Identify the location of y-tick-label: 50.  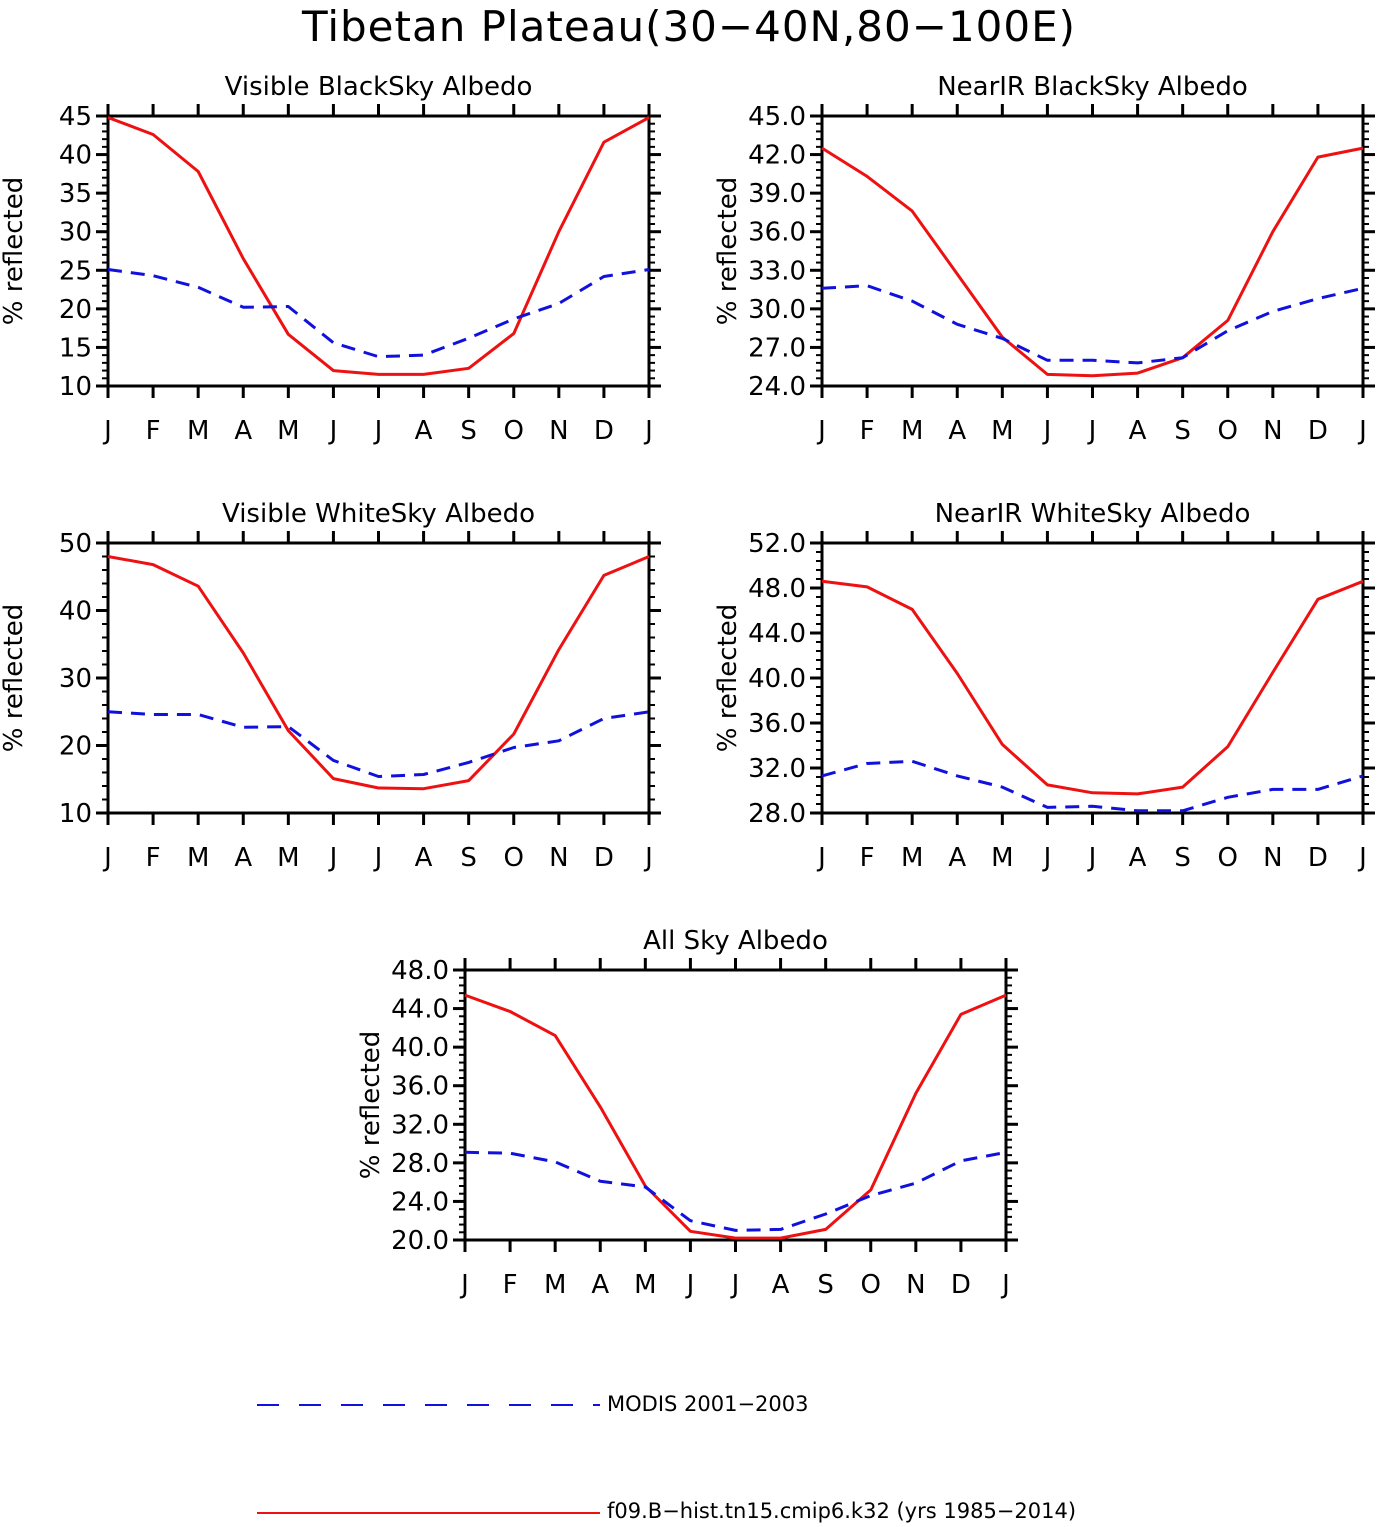
(75, 544).